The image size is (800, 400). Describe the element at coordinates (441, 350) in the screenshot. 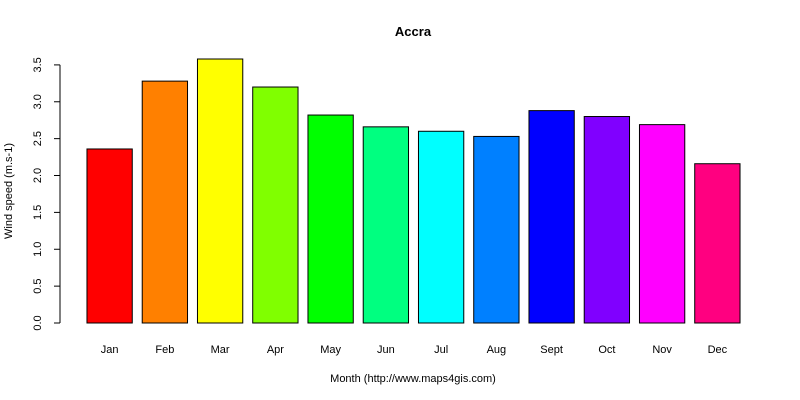

I see `x-tick-label: Jul` at that location.